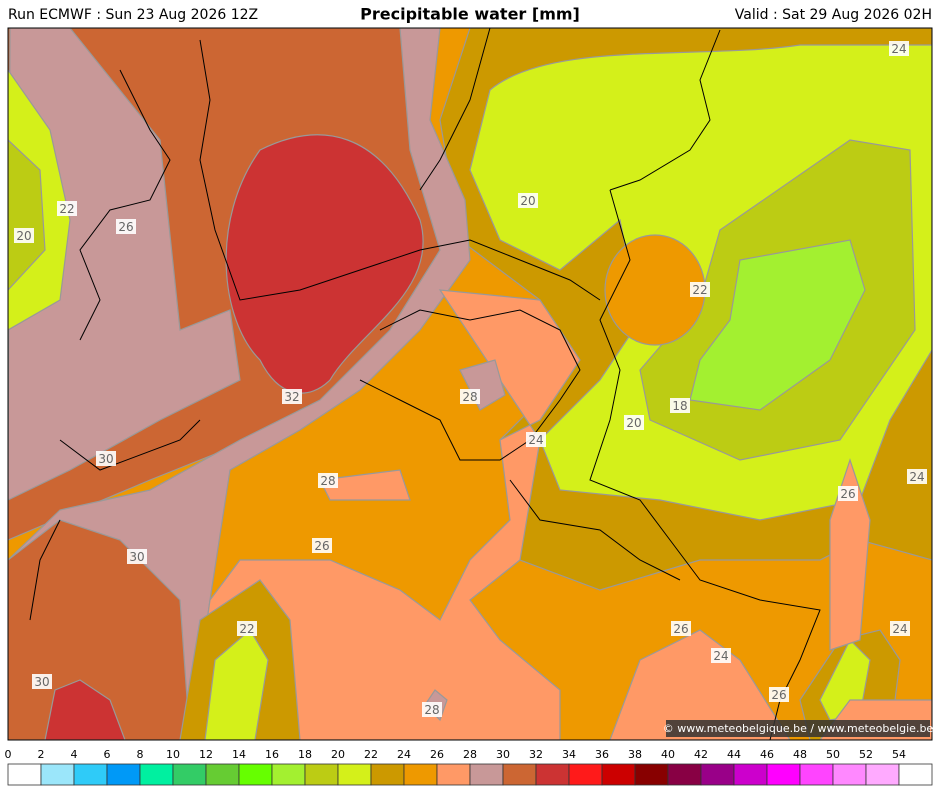 This screenshot has width=940, height=800. I want to click on colorbar-tick-label: 34, so click(569, 754).